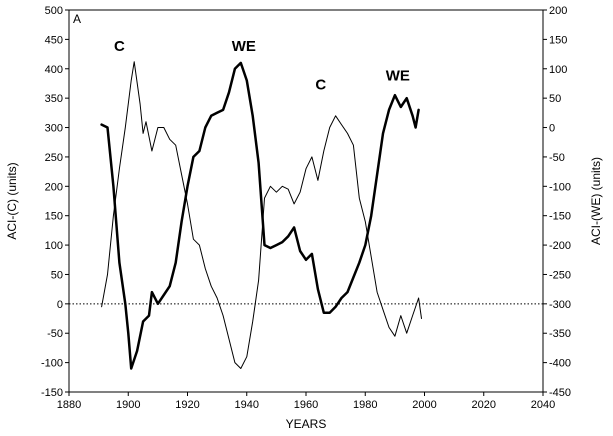 This screenshot has width=613, height=436. What do you see at coordinates (52, 393) in the screenshot?
I see `left-y-tick-label: -150` at bounding box center [52, 393].